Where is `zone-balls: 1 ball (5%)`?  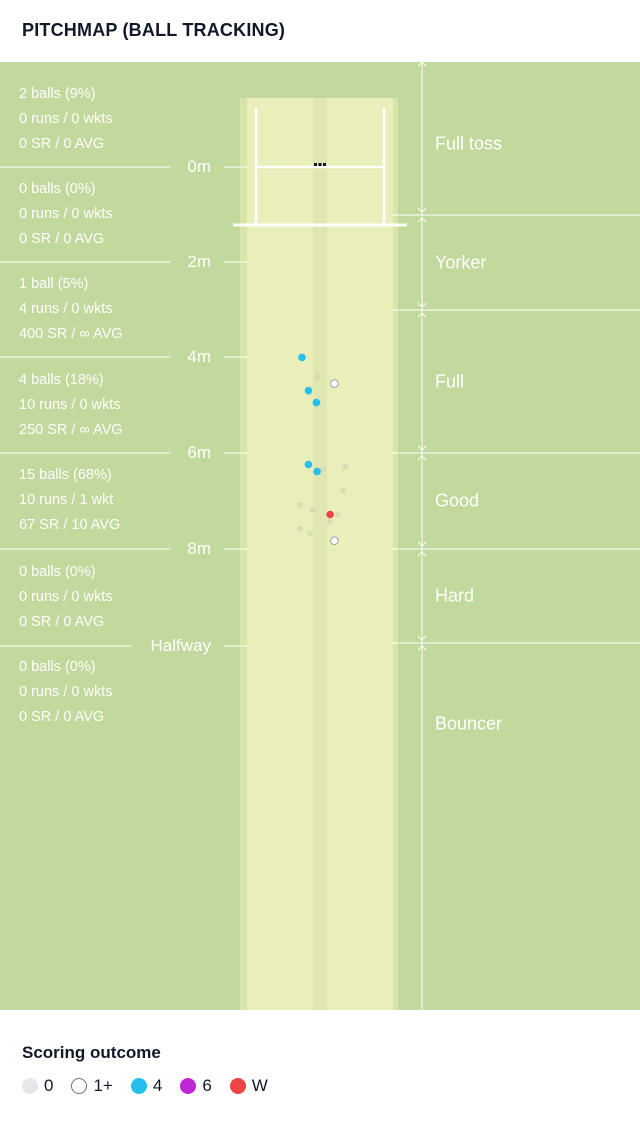 zone-balls: 1 ball (5%) is located at coordinates (54, 284).